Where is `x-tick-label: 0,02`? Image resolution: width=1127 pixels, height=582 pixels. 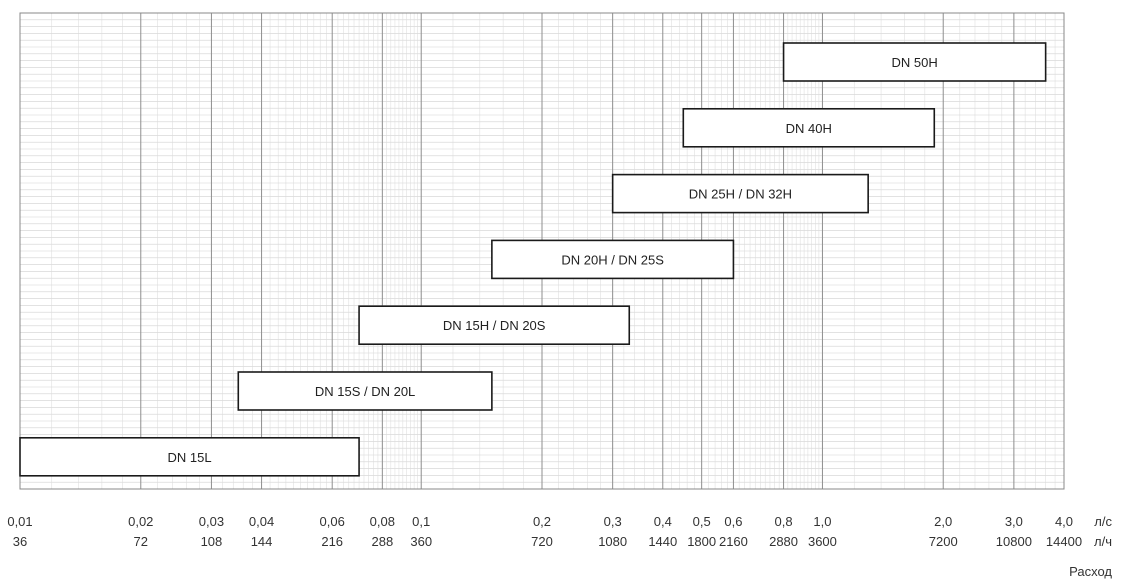
x-tick-label: 0,02 is located at coordinates (140, 521).